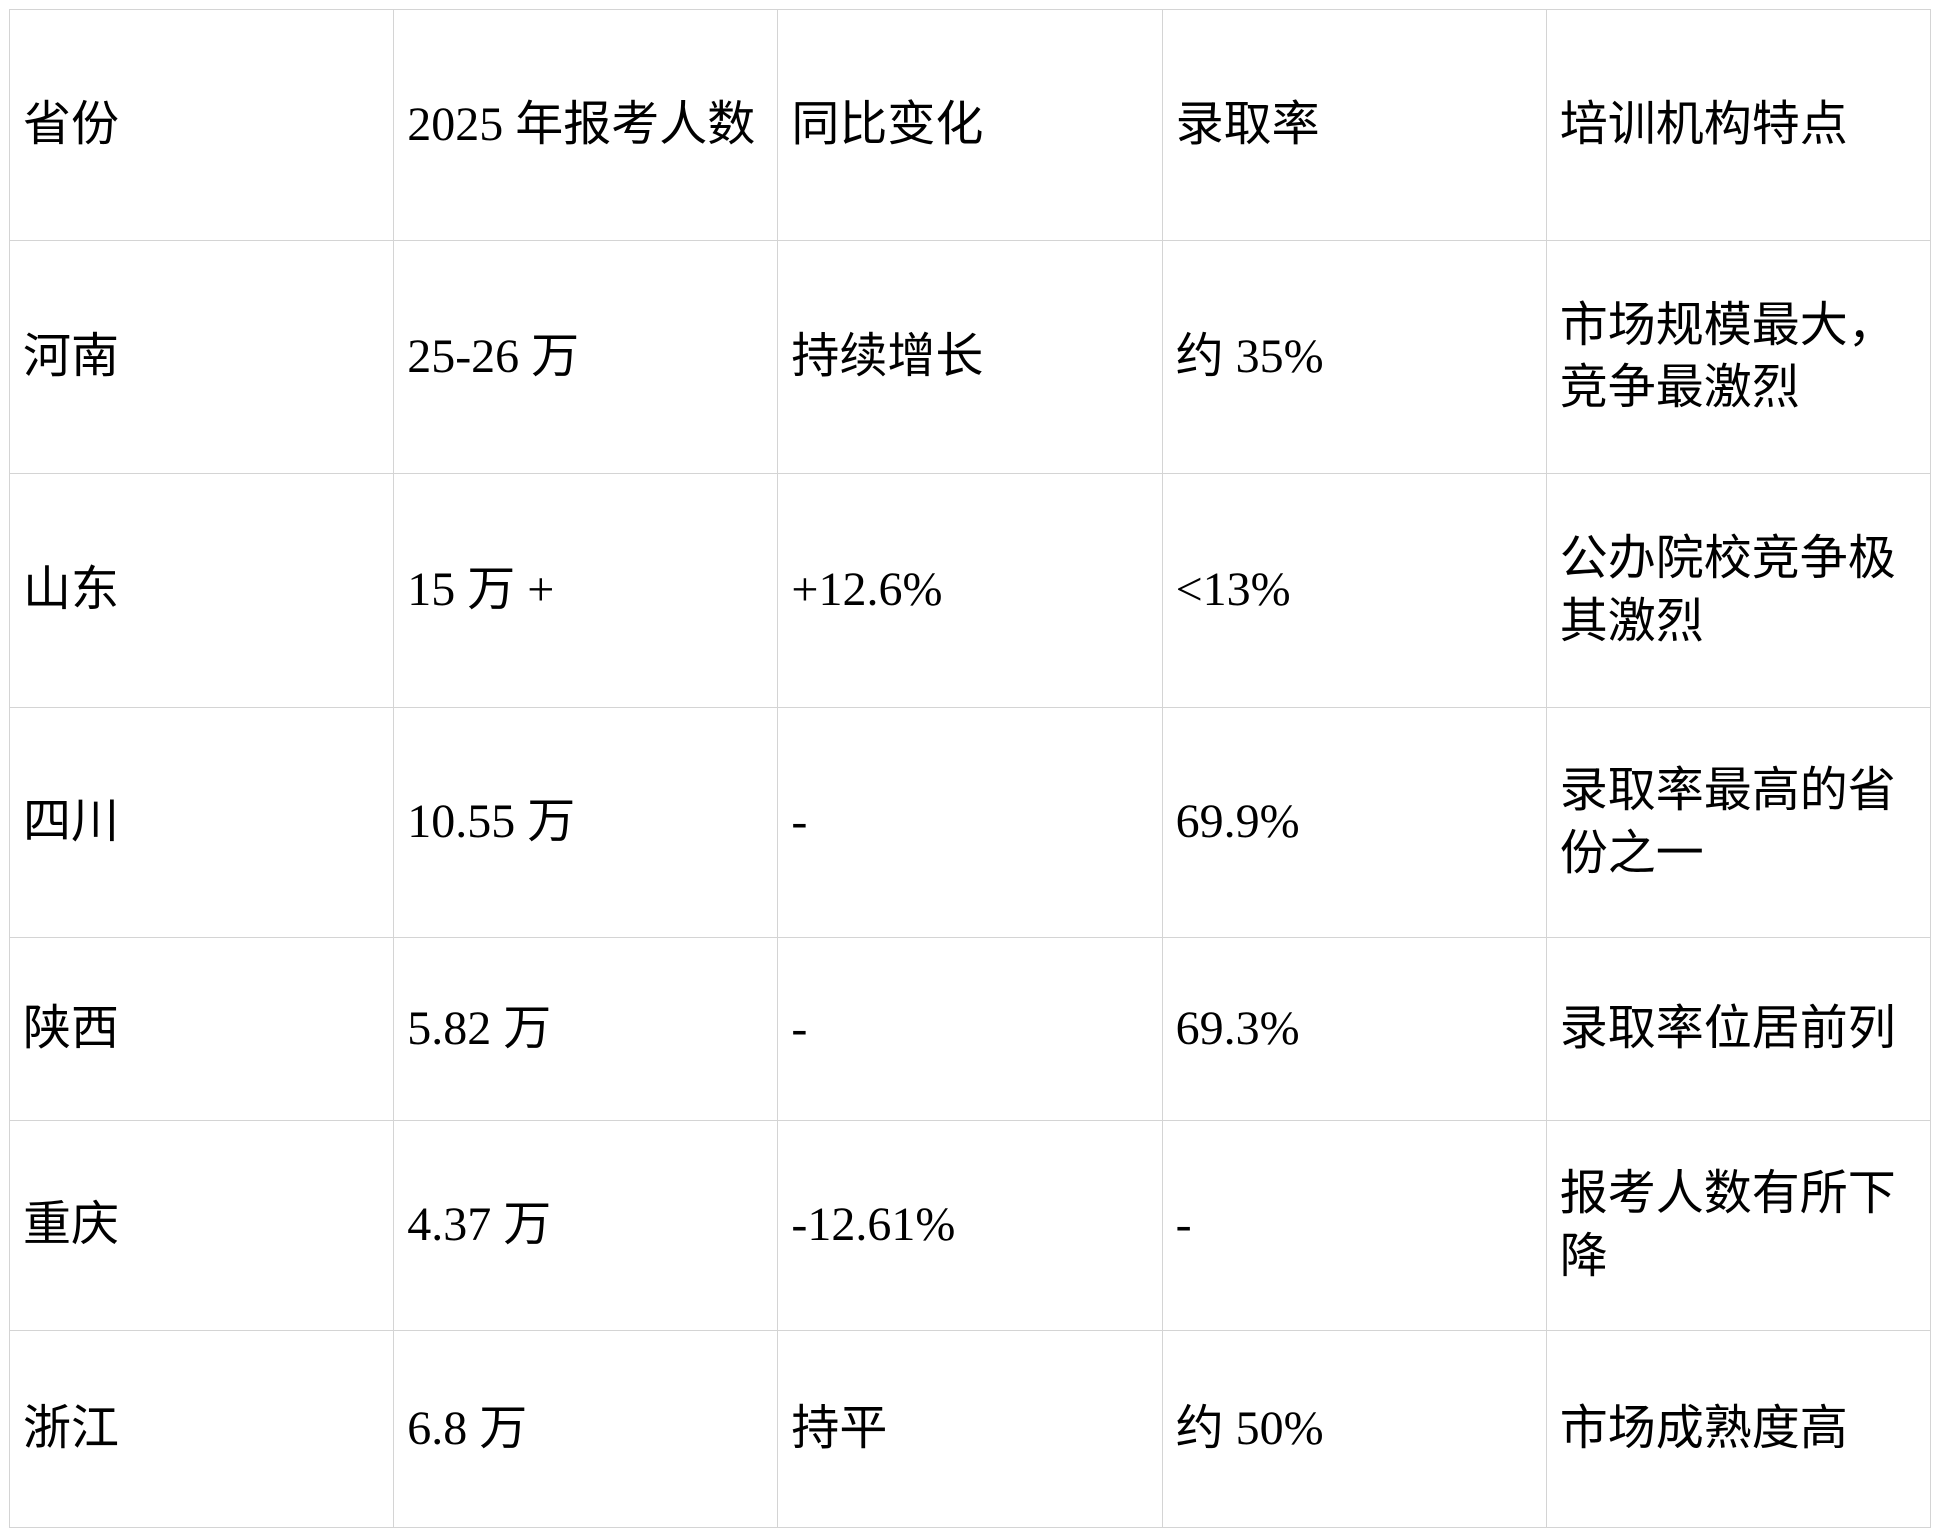  What do you see at coordinates (1354, 822) in the screenshot?
I see `cell-rate: 69.9%` at bounding box center [1354, 822].